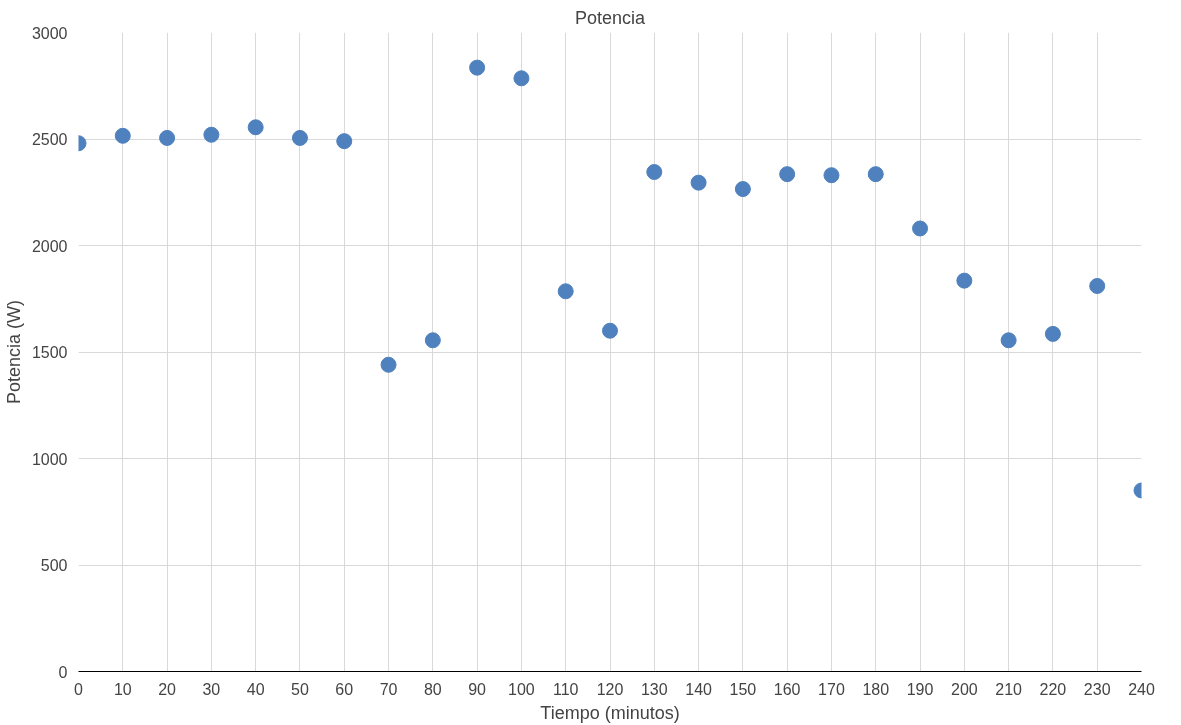  I want to click on x-tick-label: 90, so click(477, 689).